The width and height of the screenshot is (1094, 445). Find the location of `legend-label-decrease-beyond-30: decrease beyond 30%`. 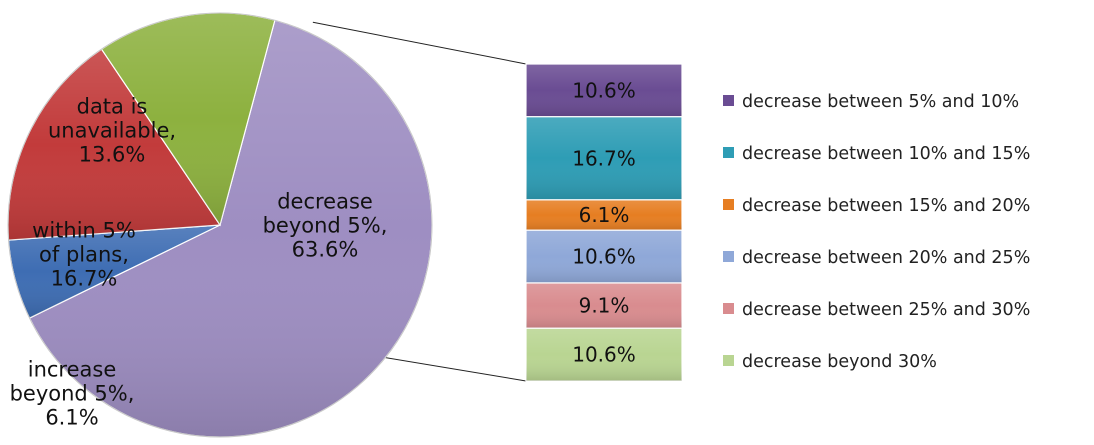

legend-label-decrease-beyond-30: decrease beyond 30% is located at coordinates (839, 362).